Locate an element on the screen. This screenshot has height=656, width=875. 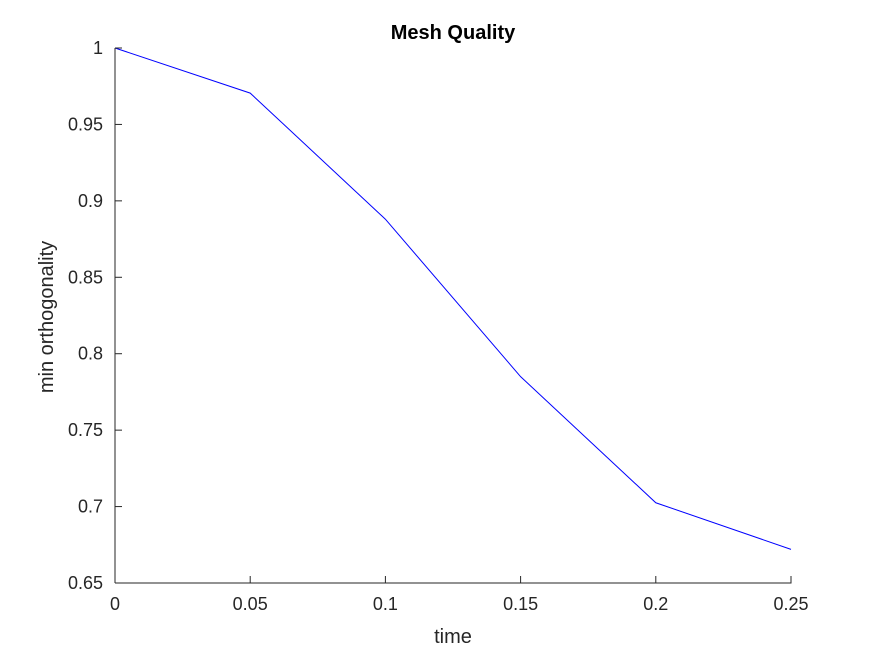
y-tick-label: 0.65 is located at coordinates (85, 583).